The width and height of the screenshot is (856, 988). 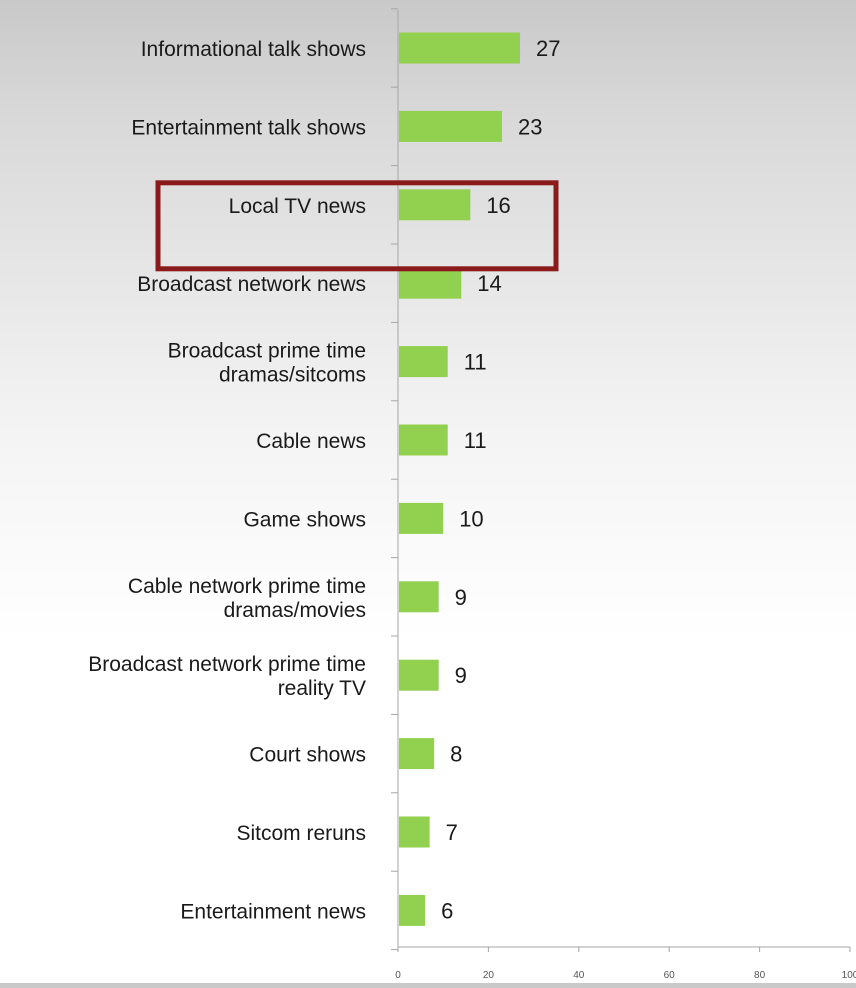 What do you see at coordinates (301, 833) in the screenshot?
I see `category-label: Sitcom reruns` at bounding box center [301, 833].